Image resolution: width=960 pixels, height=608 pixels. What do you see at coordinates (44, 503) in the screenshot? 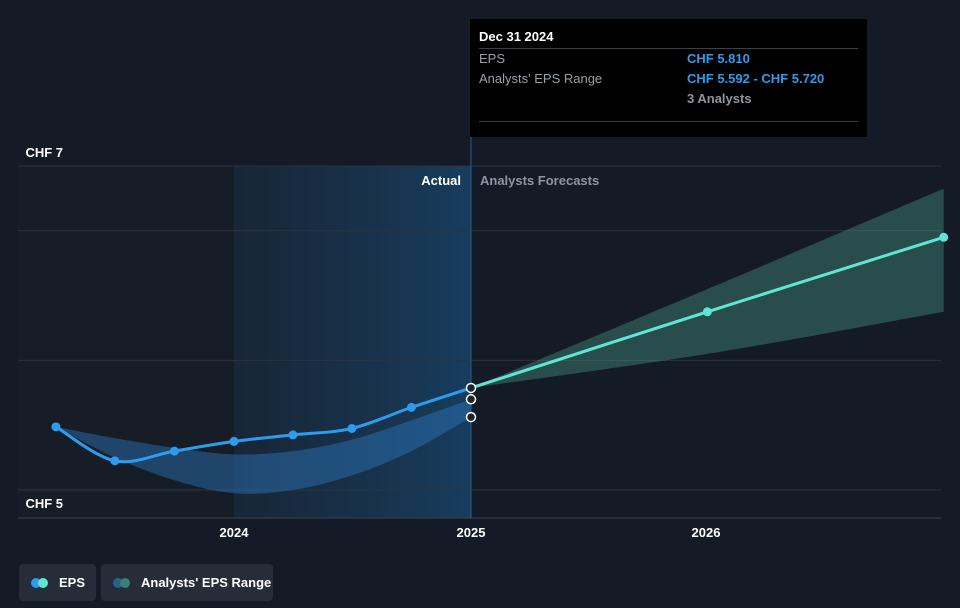
I see `y-tick-label-bottom: CHF 5` at bounding box center [44, 503].